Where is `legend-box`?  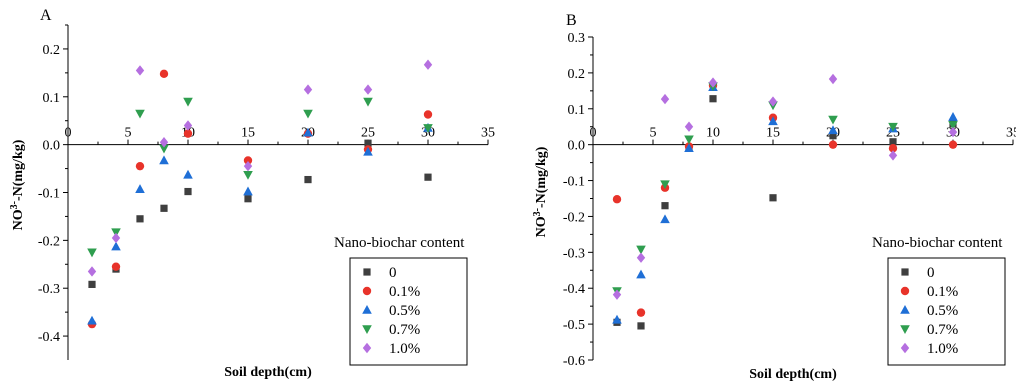 legend-box is located at coordinates (408, 311).